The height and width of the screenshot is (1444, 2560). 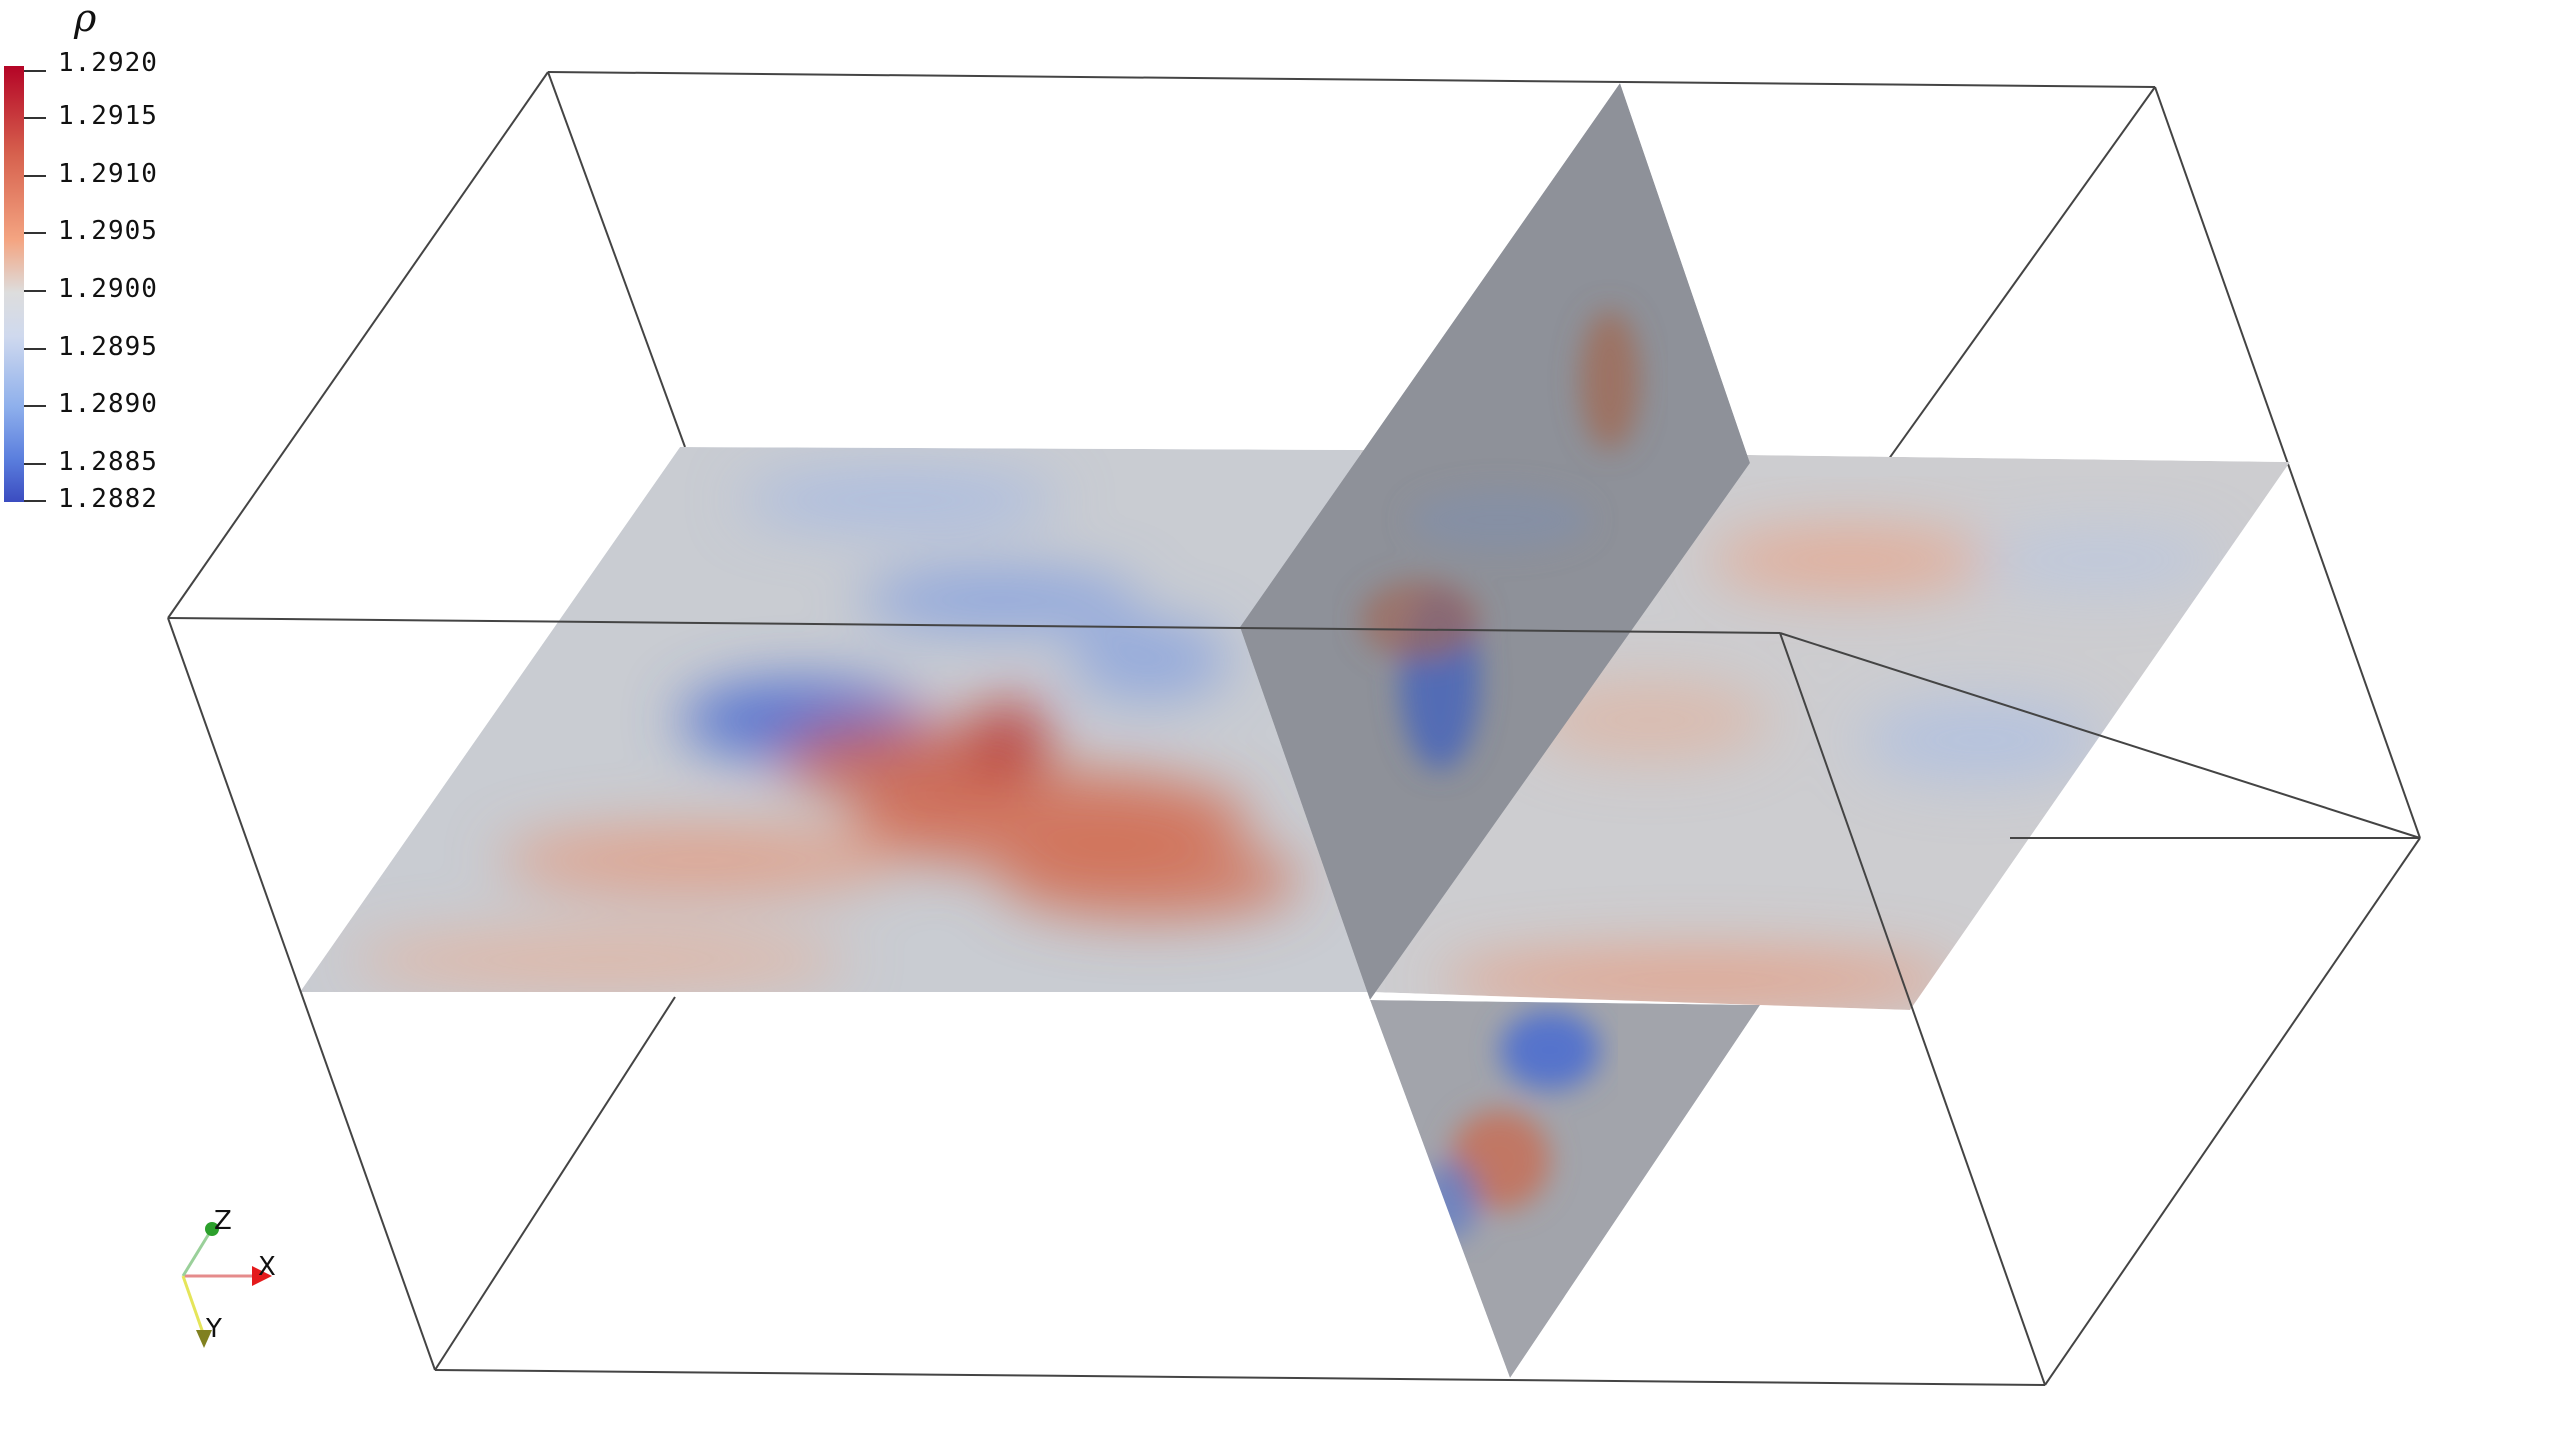 What do you see at coordinates (223, 1221) in the screenshot?
I see `z-axis-label: Z` at bounding box center [223, 1221].